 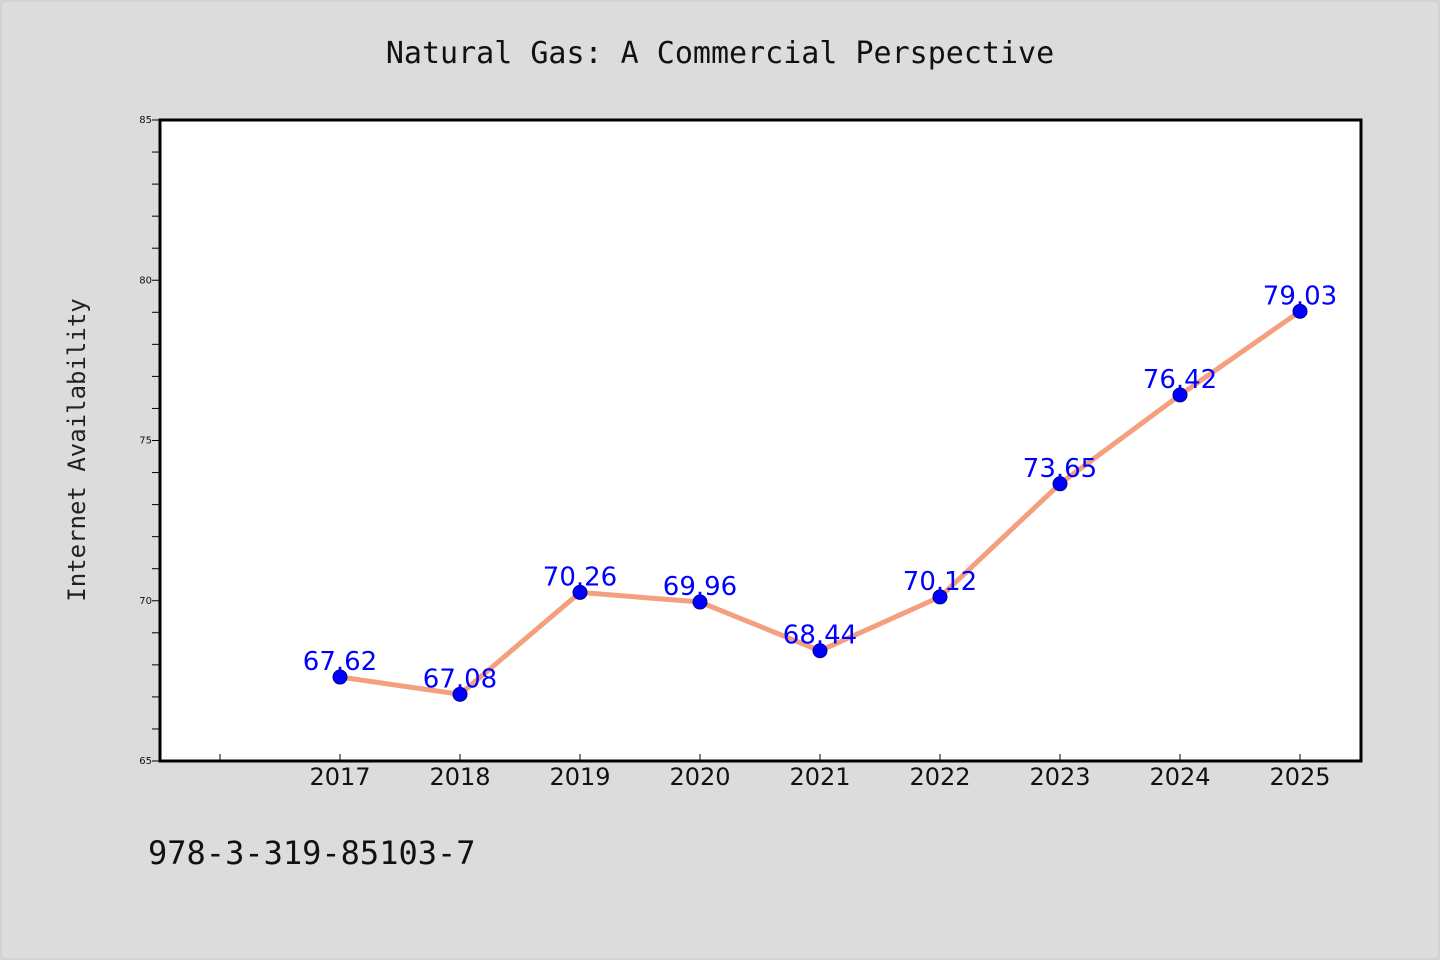 I want to click on data-point-label: 76.42, so click(x=1180, y=380).